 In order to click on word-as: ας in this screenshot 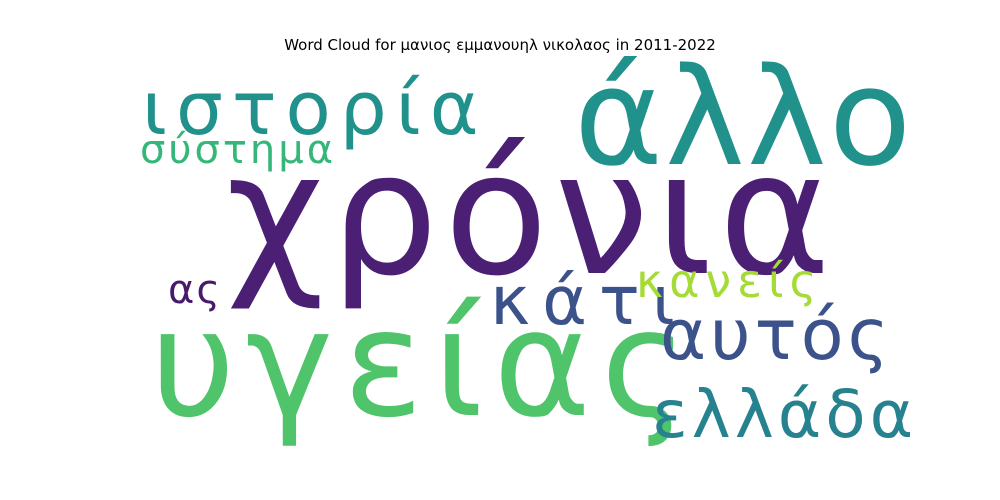, I will do `click(195, 290)`.